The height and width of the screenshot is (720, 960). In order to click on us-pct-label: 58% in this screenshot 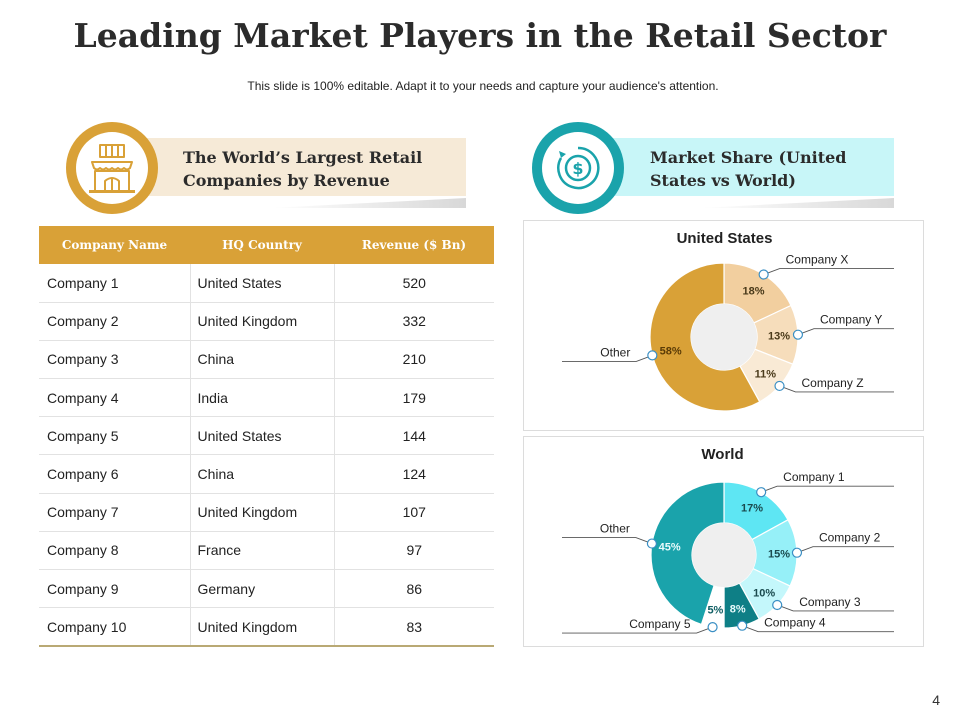, I will do `click(671, 352)`.